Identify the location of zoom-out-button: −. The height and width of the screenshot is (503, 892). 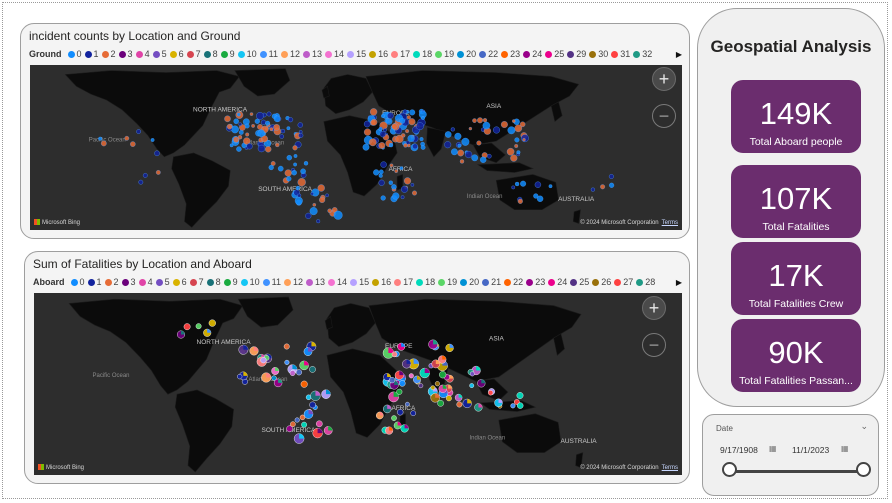
(654, 345).